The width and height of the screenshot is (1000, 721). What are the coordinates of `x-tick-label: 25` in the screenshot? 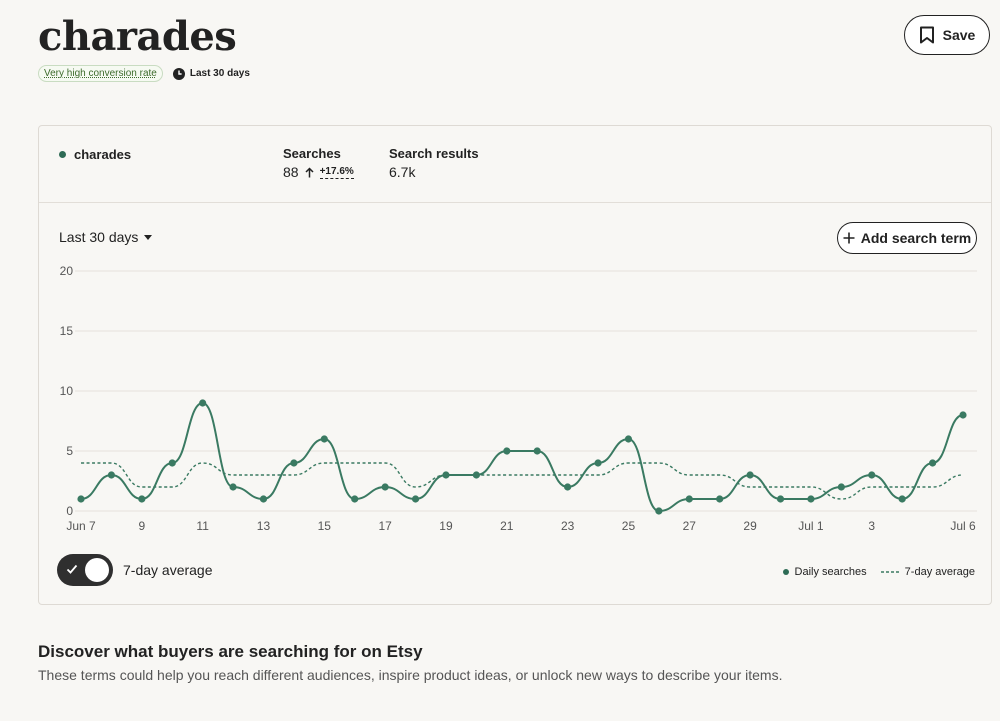 It's located at (629, 526).